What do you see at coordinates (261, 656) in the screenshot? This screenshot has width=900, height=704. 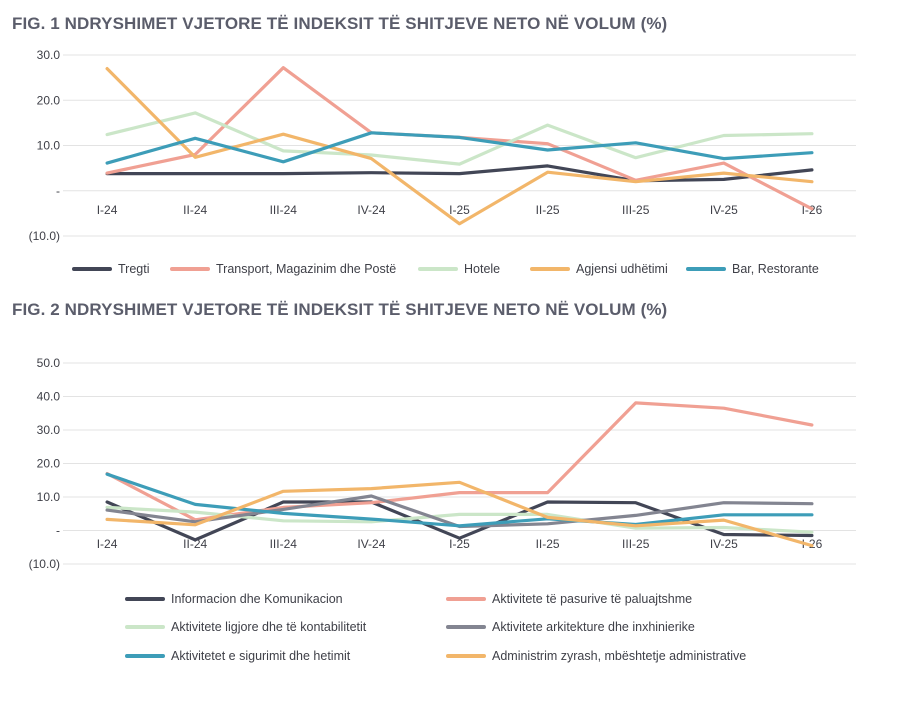 I see `legend-label: Aktivitetet e sigurimit dhe hetimit` at bounding box center [261, 656].